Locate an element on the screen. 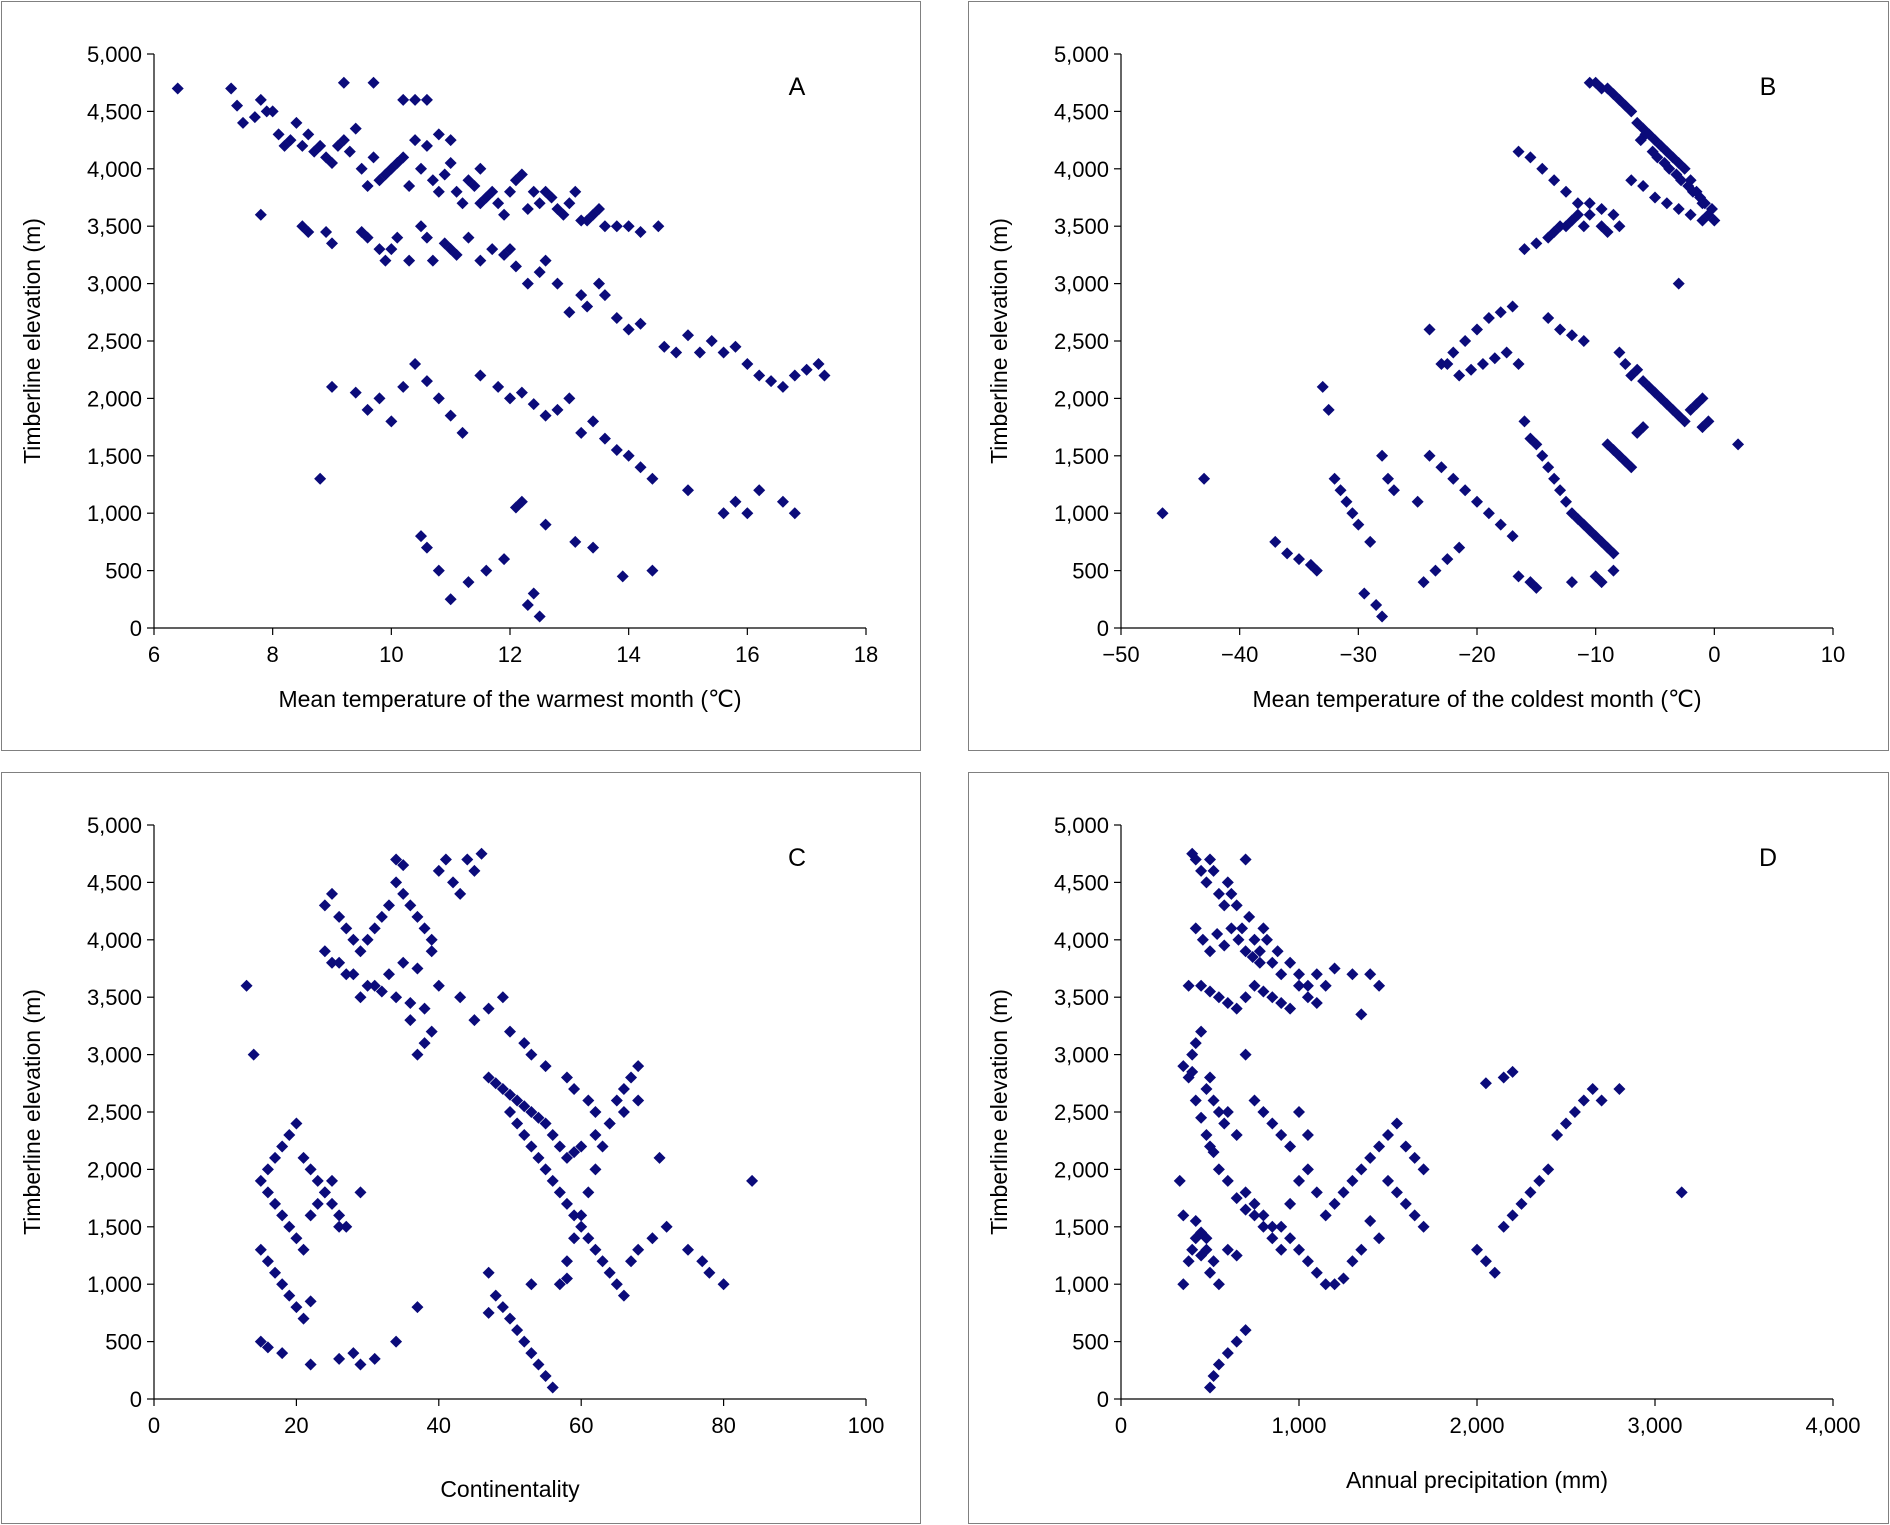 This screenshot has width=1890, height=1525. chart-b-panel-letter: B is located at coordinates (1768, 87).